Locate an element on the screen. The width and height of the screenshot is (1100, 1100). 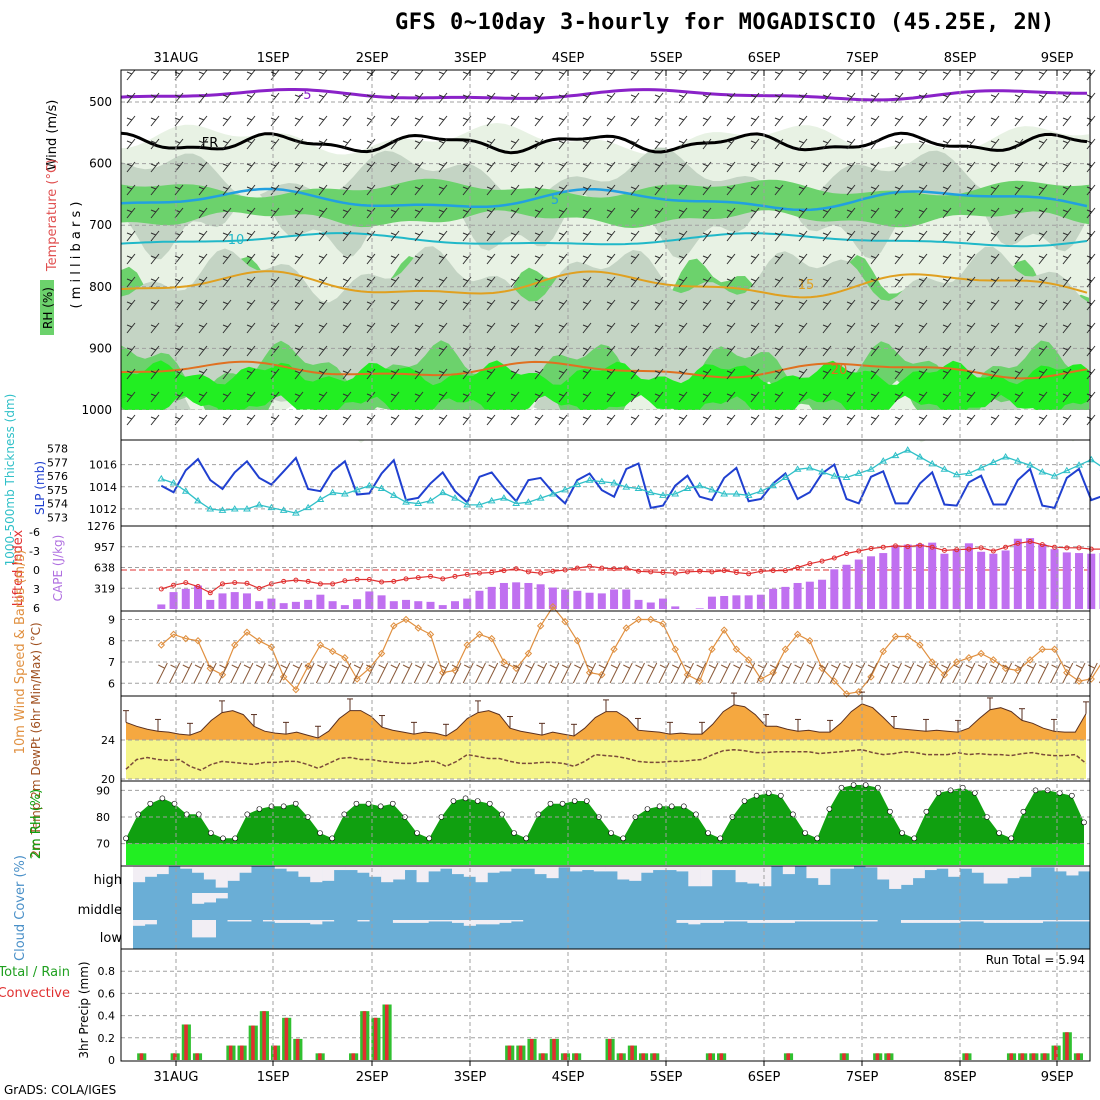
precip-axis-label: 3hr Precip (mm) is located at coordinates (84, 1009).